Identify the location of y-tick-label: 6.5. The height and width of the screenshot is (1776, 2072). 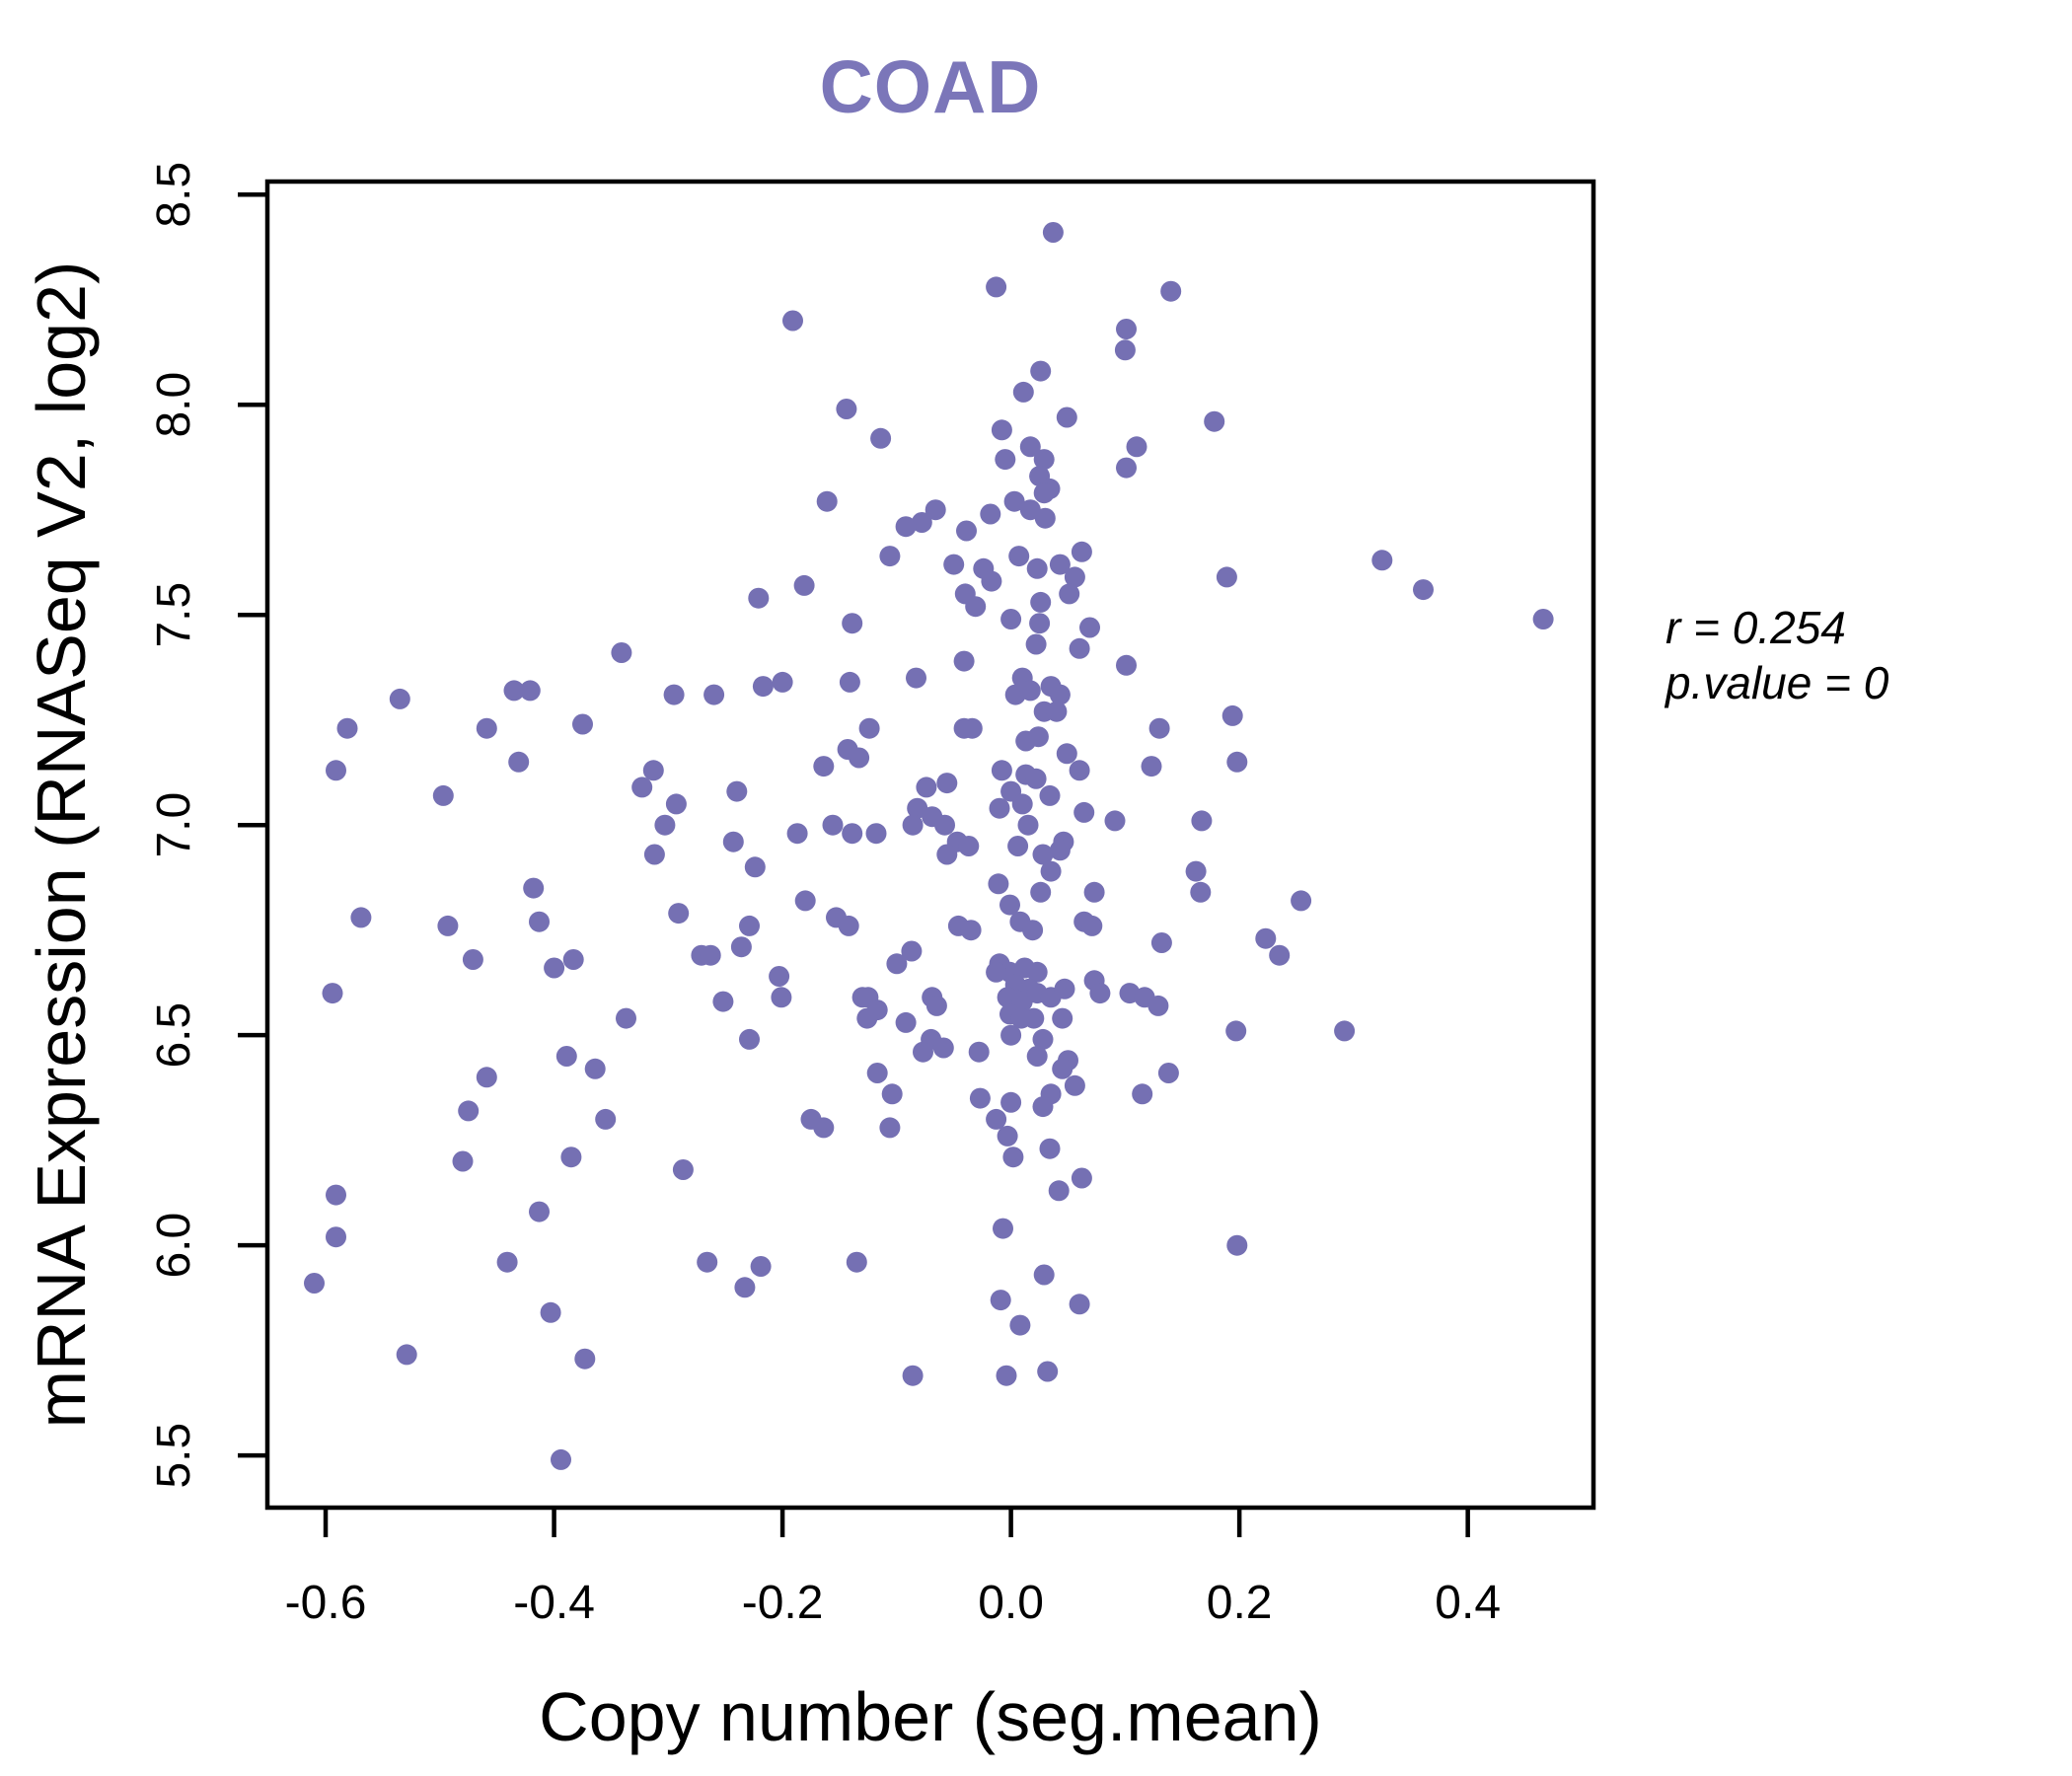
(174, 1036).